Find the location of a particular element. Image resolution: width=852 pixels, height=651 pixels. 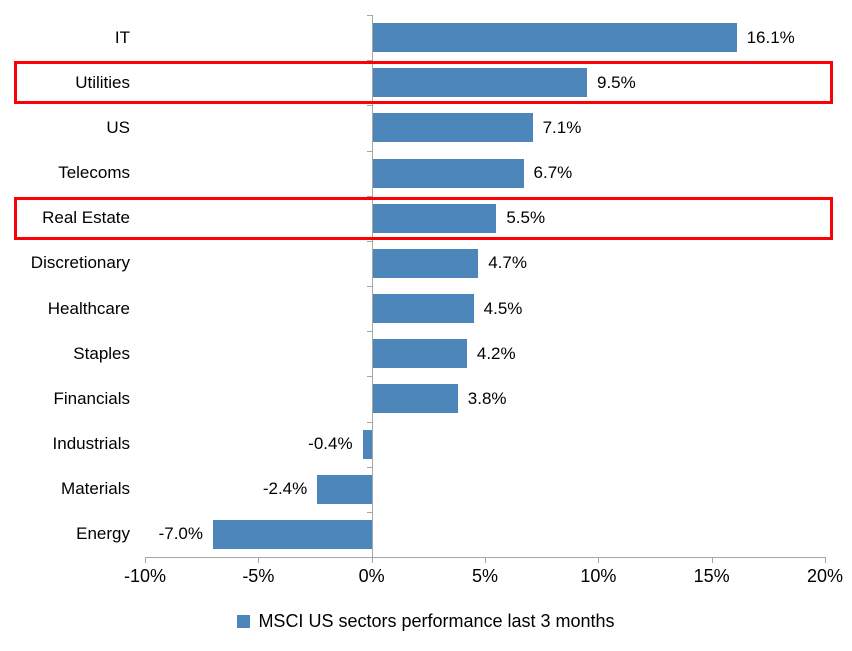

category-label: Utilities is located at coordinates (102, 82).